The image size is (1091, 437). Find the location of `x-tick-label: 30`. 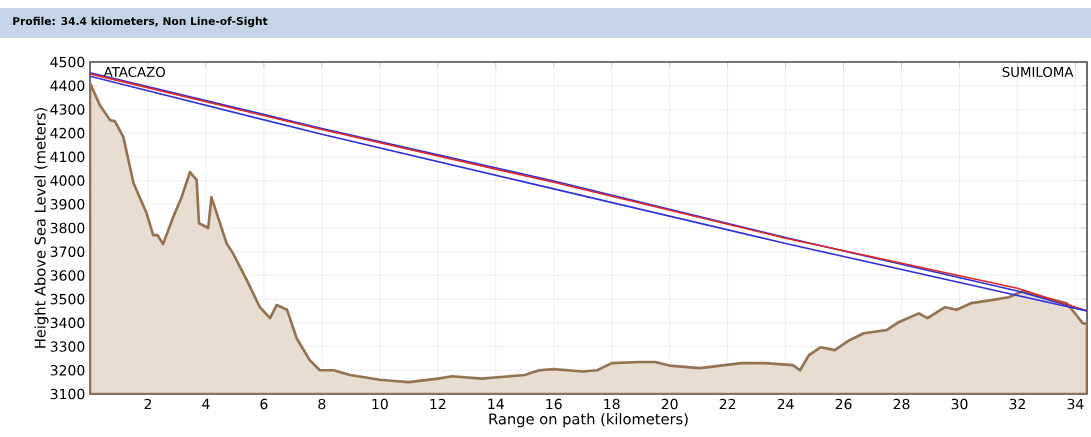

x-tick-label: 30 is located at coordinates (959, 404).